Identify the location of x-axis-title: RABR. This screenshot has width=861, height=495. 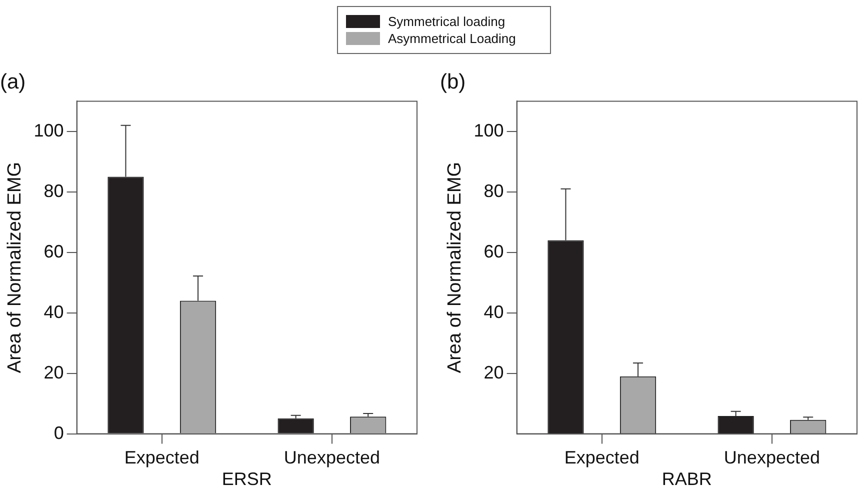
(687, 479).